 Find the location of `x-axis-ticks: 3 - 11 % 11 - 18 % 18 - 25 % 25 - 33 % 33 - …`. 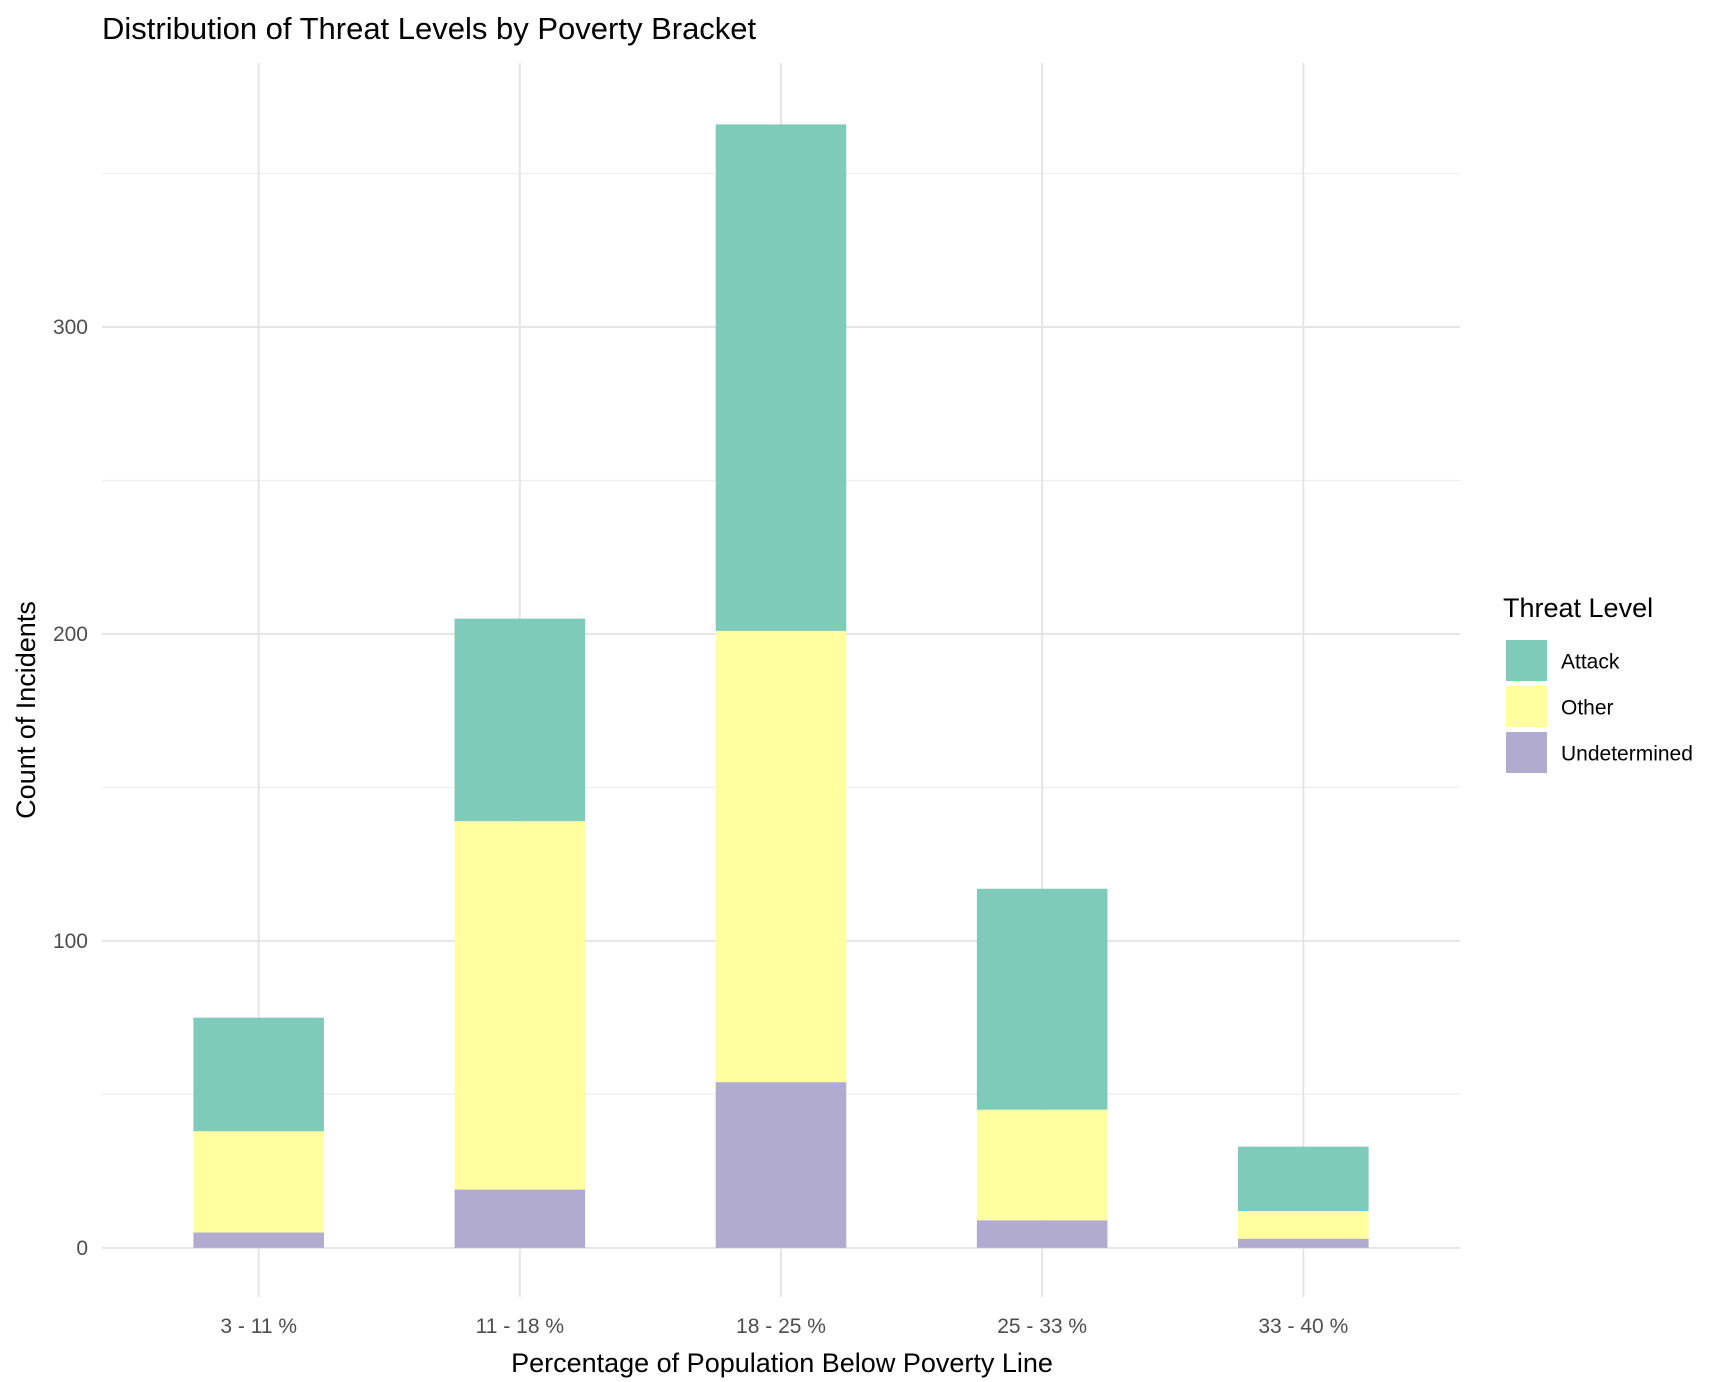

x-axis-ticks: 3 - 11 % 11 - 18 % 18 - 25 % 25 - 33 % 33 - … is located at coordinates (784, 1326).